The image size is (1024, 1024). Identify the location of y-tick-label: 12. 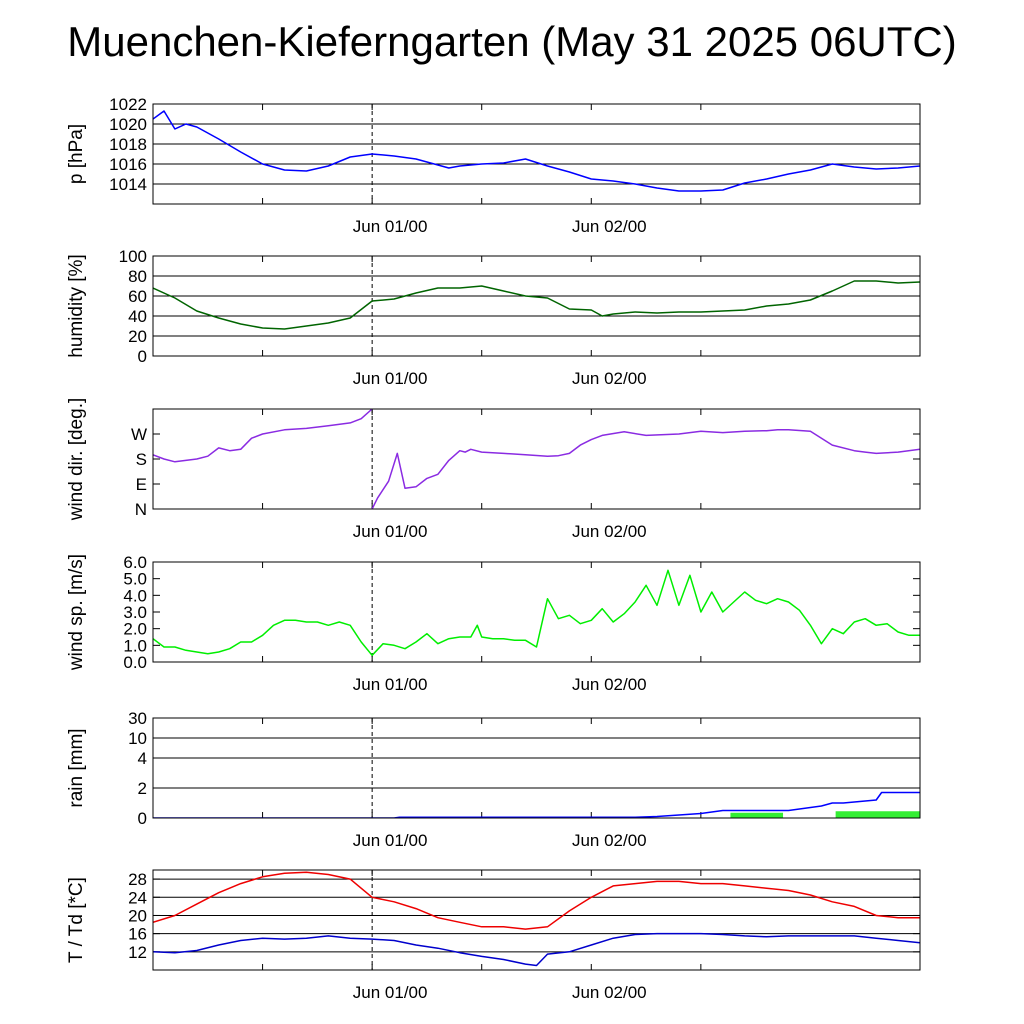
(137, 952).